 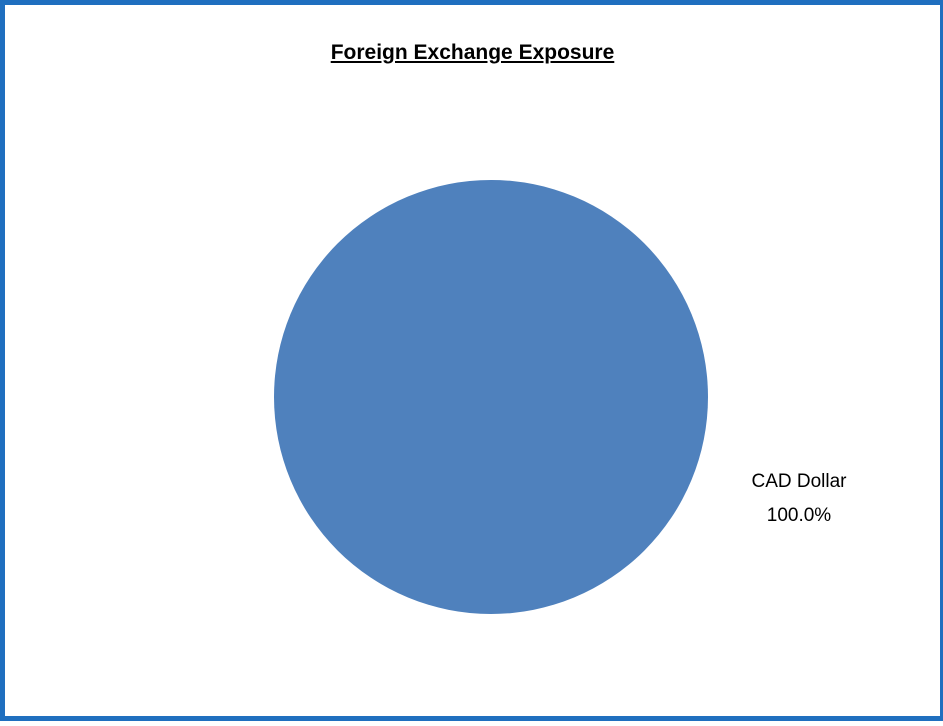 What do you see at coordinates (472, 52) in the screenshot?
I see `chart-title: Foreign Exchange Exposure` at bounding box center [472, 52].